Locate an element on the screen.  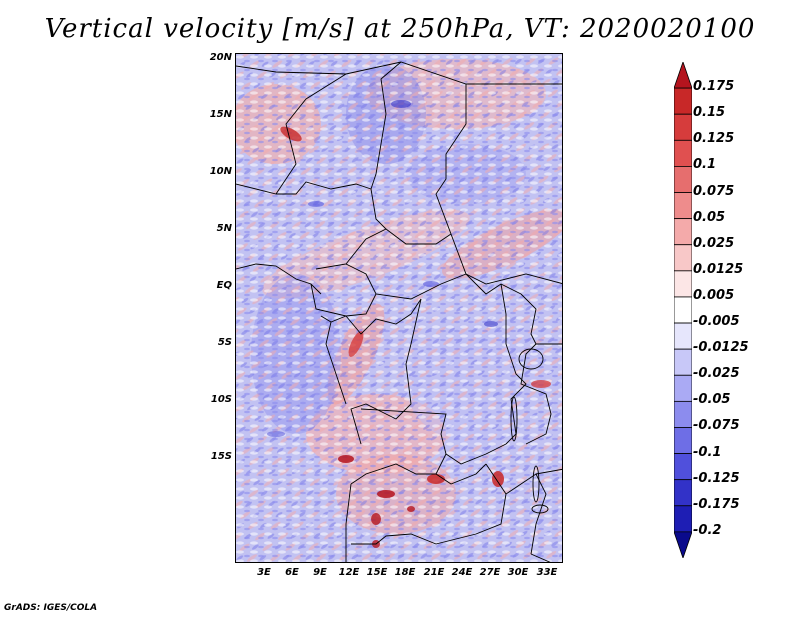
colorbar is located at coordinates (683, 310).